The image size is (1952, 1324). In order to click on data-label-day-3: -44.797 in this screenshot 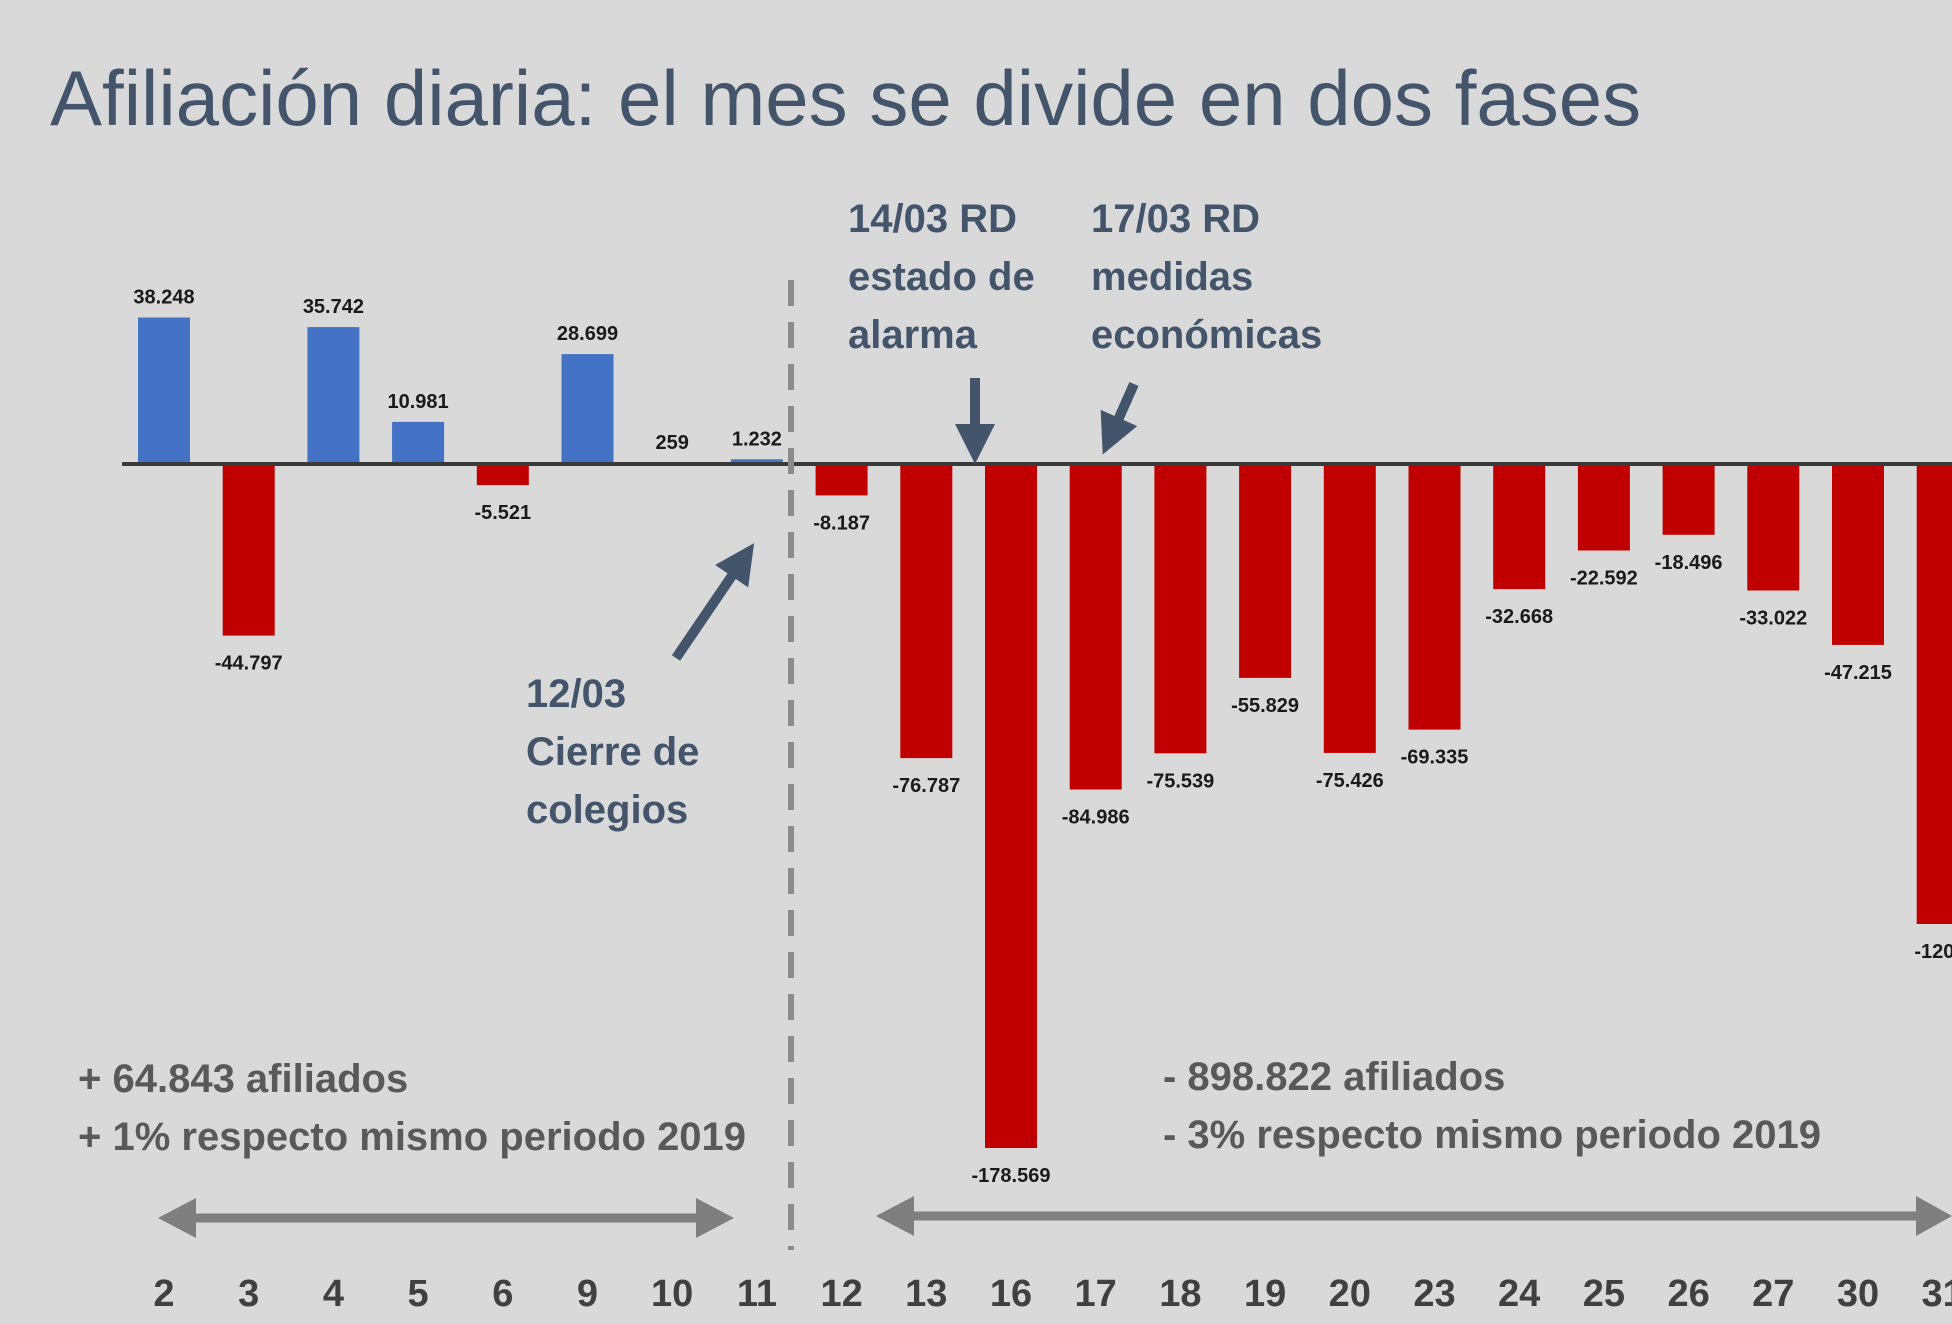, I will do `click(249, 664)`.